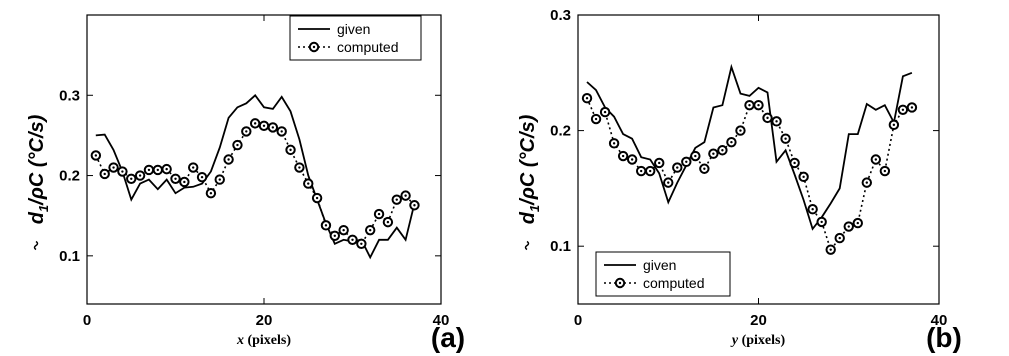 The width and height of the screenshot is (1009, 356). Describe the element at coordinates (620, 283) in the screenshot. I see `legend-marker-center` at that location.